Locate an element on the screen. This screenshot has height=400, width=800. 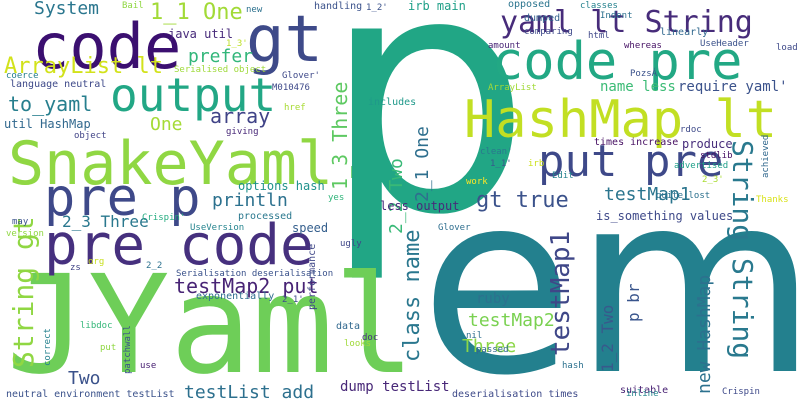
cloud-word: prefer is located at coordinates (221, 56).